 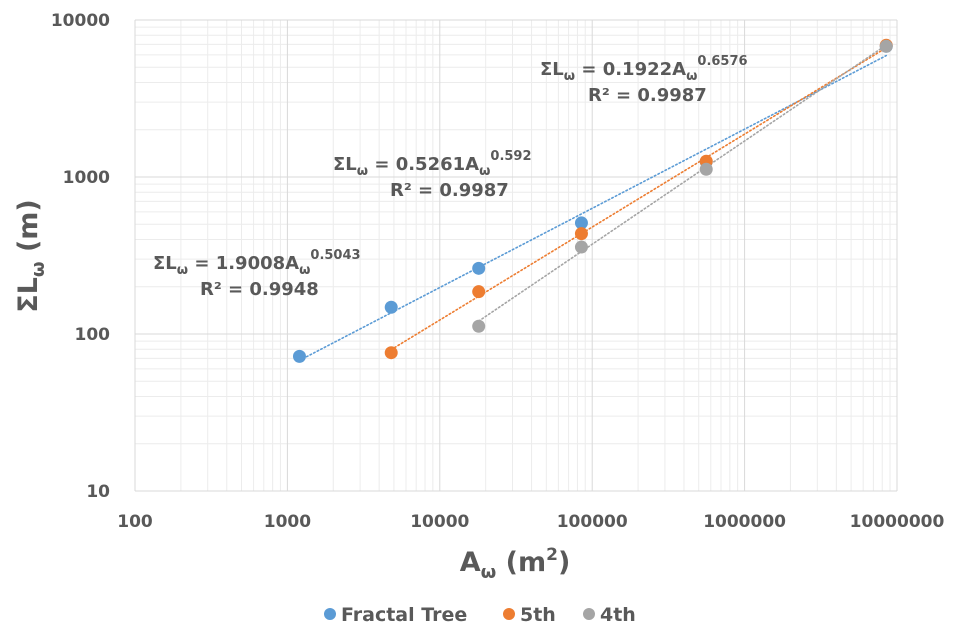 What do you see at coordinates (618, 615) in the screenshot?
I see `svg-text: 4th` at bounding box center [618, 615].